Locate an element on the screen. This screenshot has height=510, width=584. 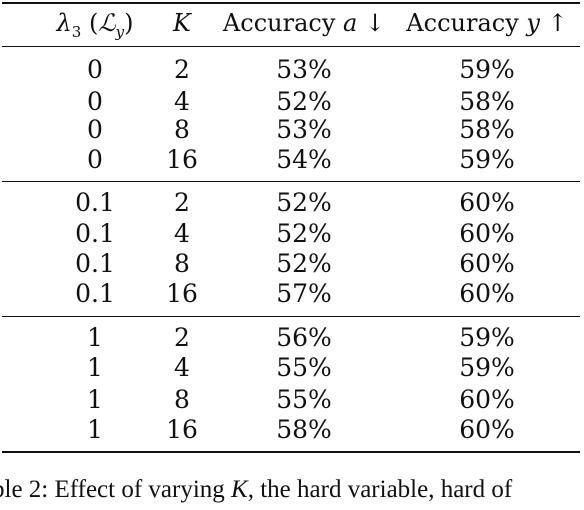
header-accuracy-y-var: y is located at coordinates (533, 23).